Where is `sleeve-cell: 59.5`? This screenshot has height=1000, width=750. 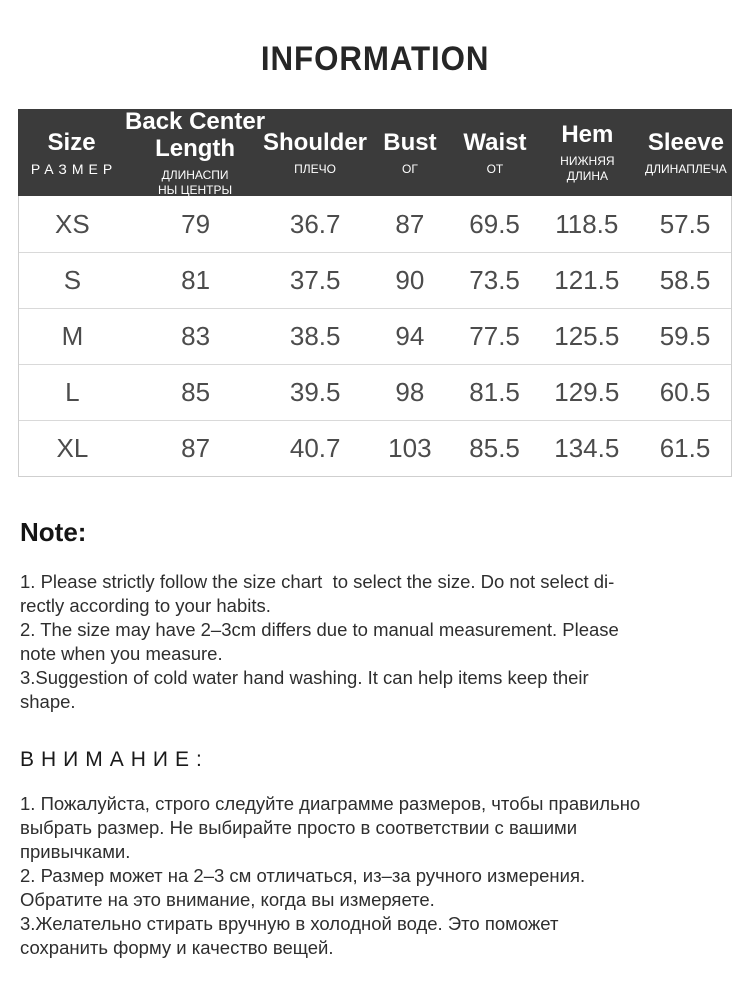
sleeve-cell: 59.5 is located at coordinates (685, 336).